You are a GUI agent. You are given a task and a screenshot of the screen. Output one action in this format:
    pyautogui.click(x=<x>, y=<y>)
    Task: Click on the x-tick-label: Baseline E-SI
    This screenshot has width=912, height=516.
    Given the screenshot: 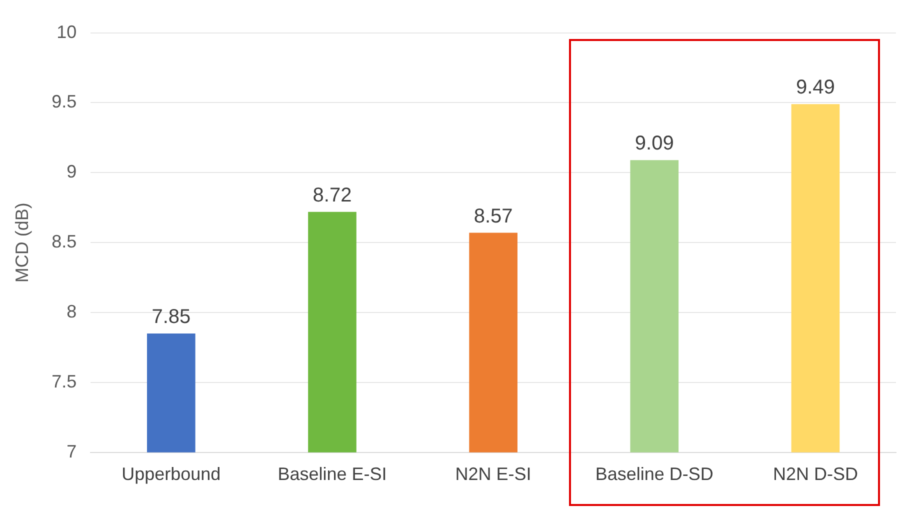 What is the action you would take?
    pyautogui.click(x=332, y=474)
    